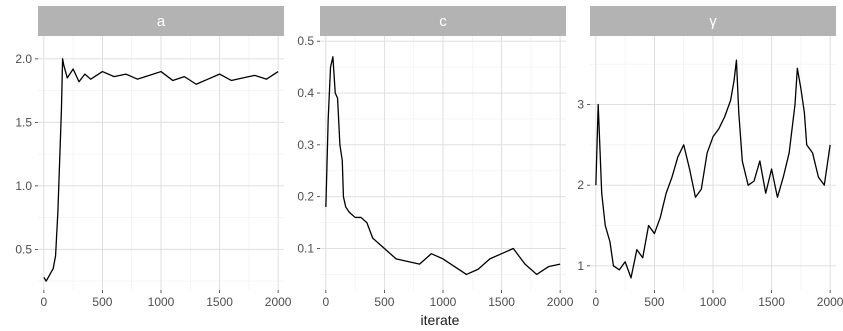 This screenshot has width=843, height=331. I want to click on y-tick-label: 1.5, so click(23, 122).